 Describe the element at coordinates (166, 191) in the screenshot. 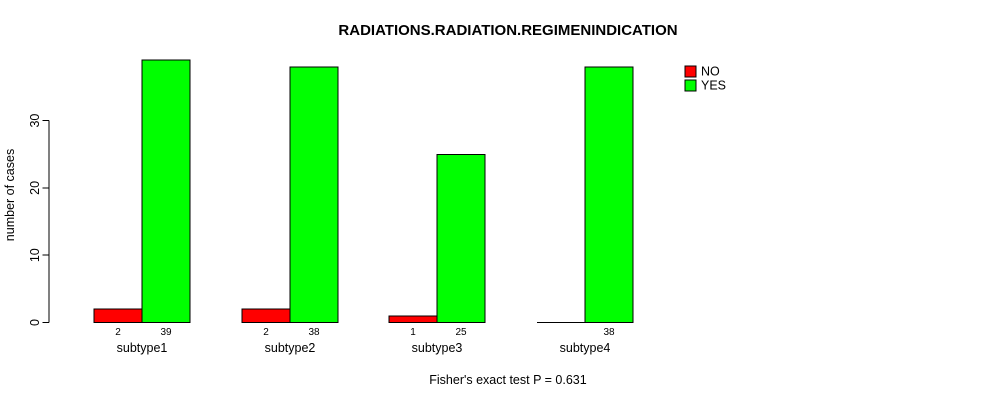

I see `bar-yes-subtype1` at that location.